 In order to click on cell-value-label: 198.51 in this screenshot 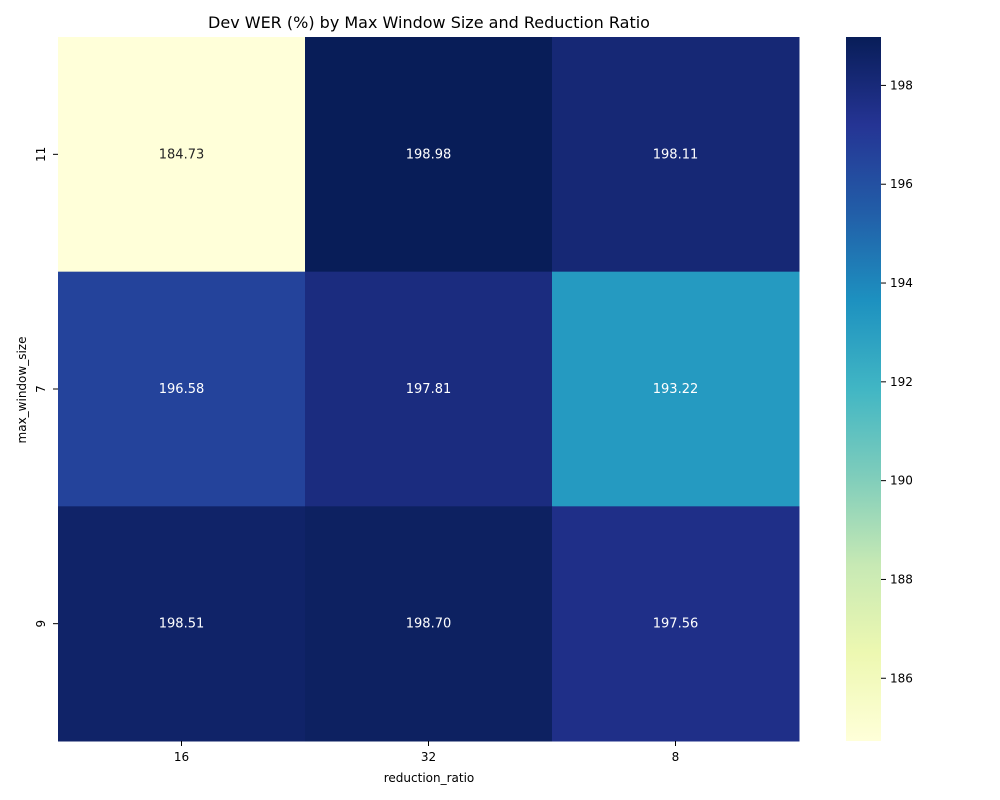, I will do `click(182, 624)`.